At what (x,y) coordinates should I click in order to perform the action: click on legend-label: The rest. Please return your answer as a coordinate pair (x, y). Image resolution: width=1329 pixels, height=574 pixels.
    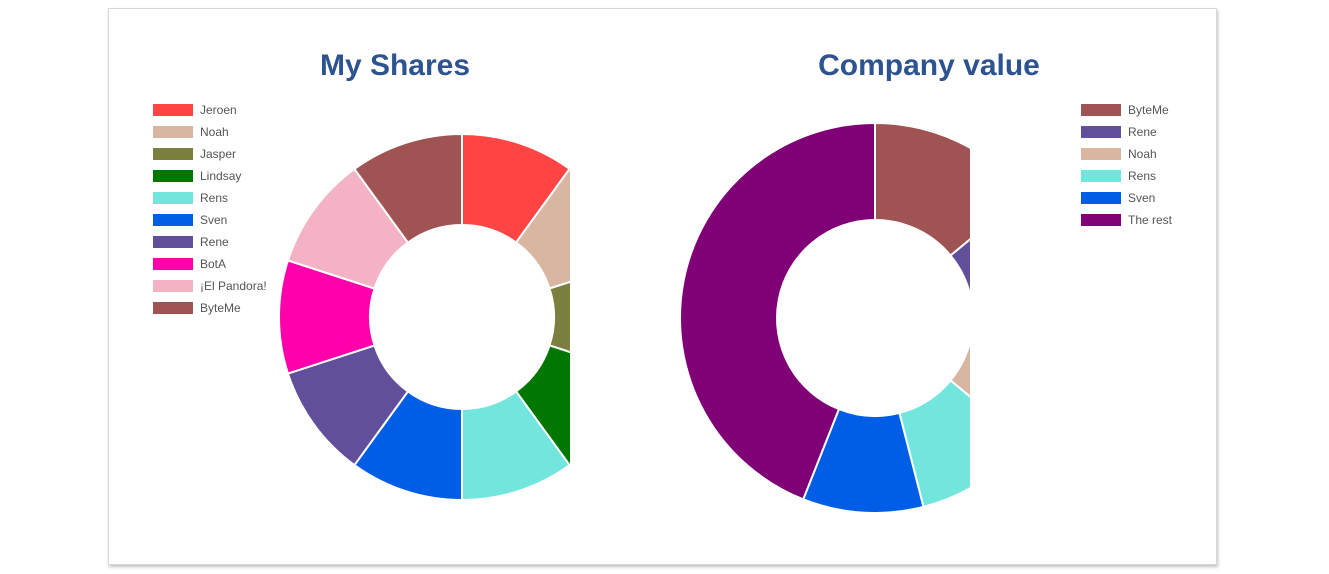
    Looking at the image, I should click on (1150, 220).